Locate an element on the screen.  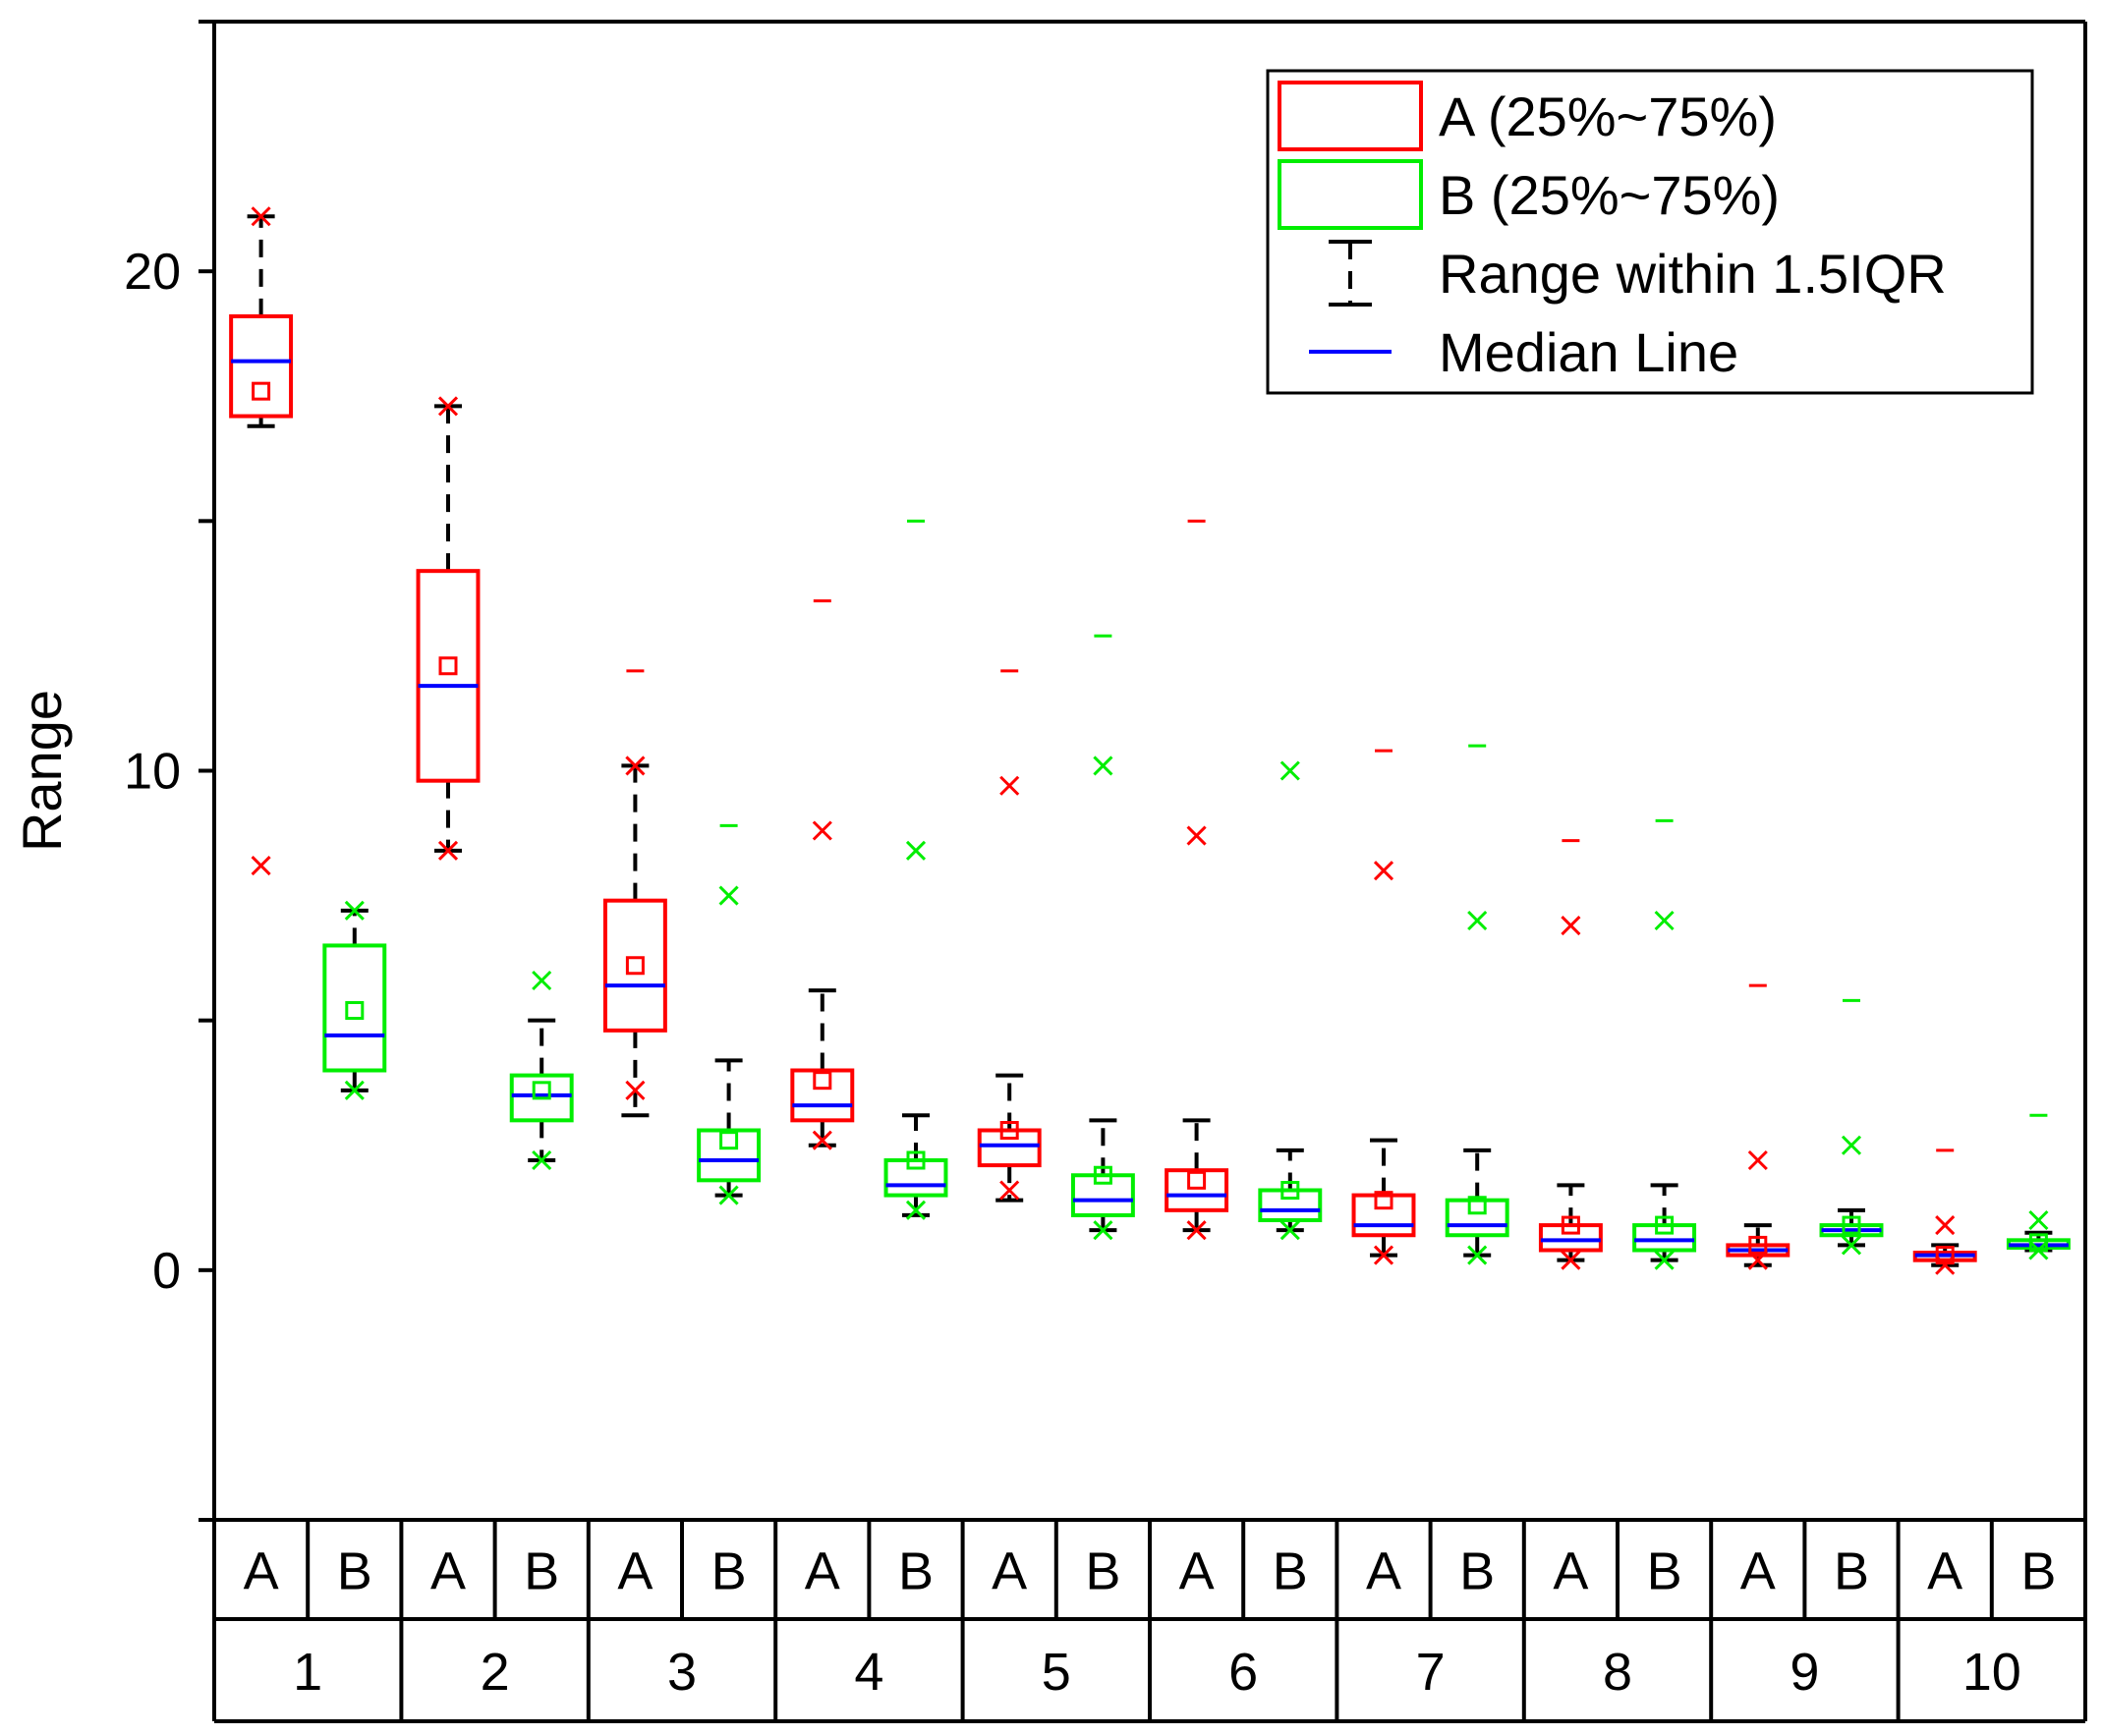
legend-label: B (25%~75%) is located at coordinates (1610, 195).